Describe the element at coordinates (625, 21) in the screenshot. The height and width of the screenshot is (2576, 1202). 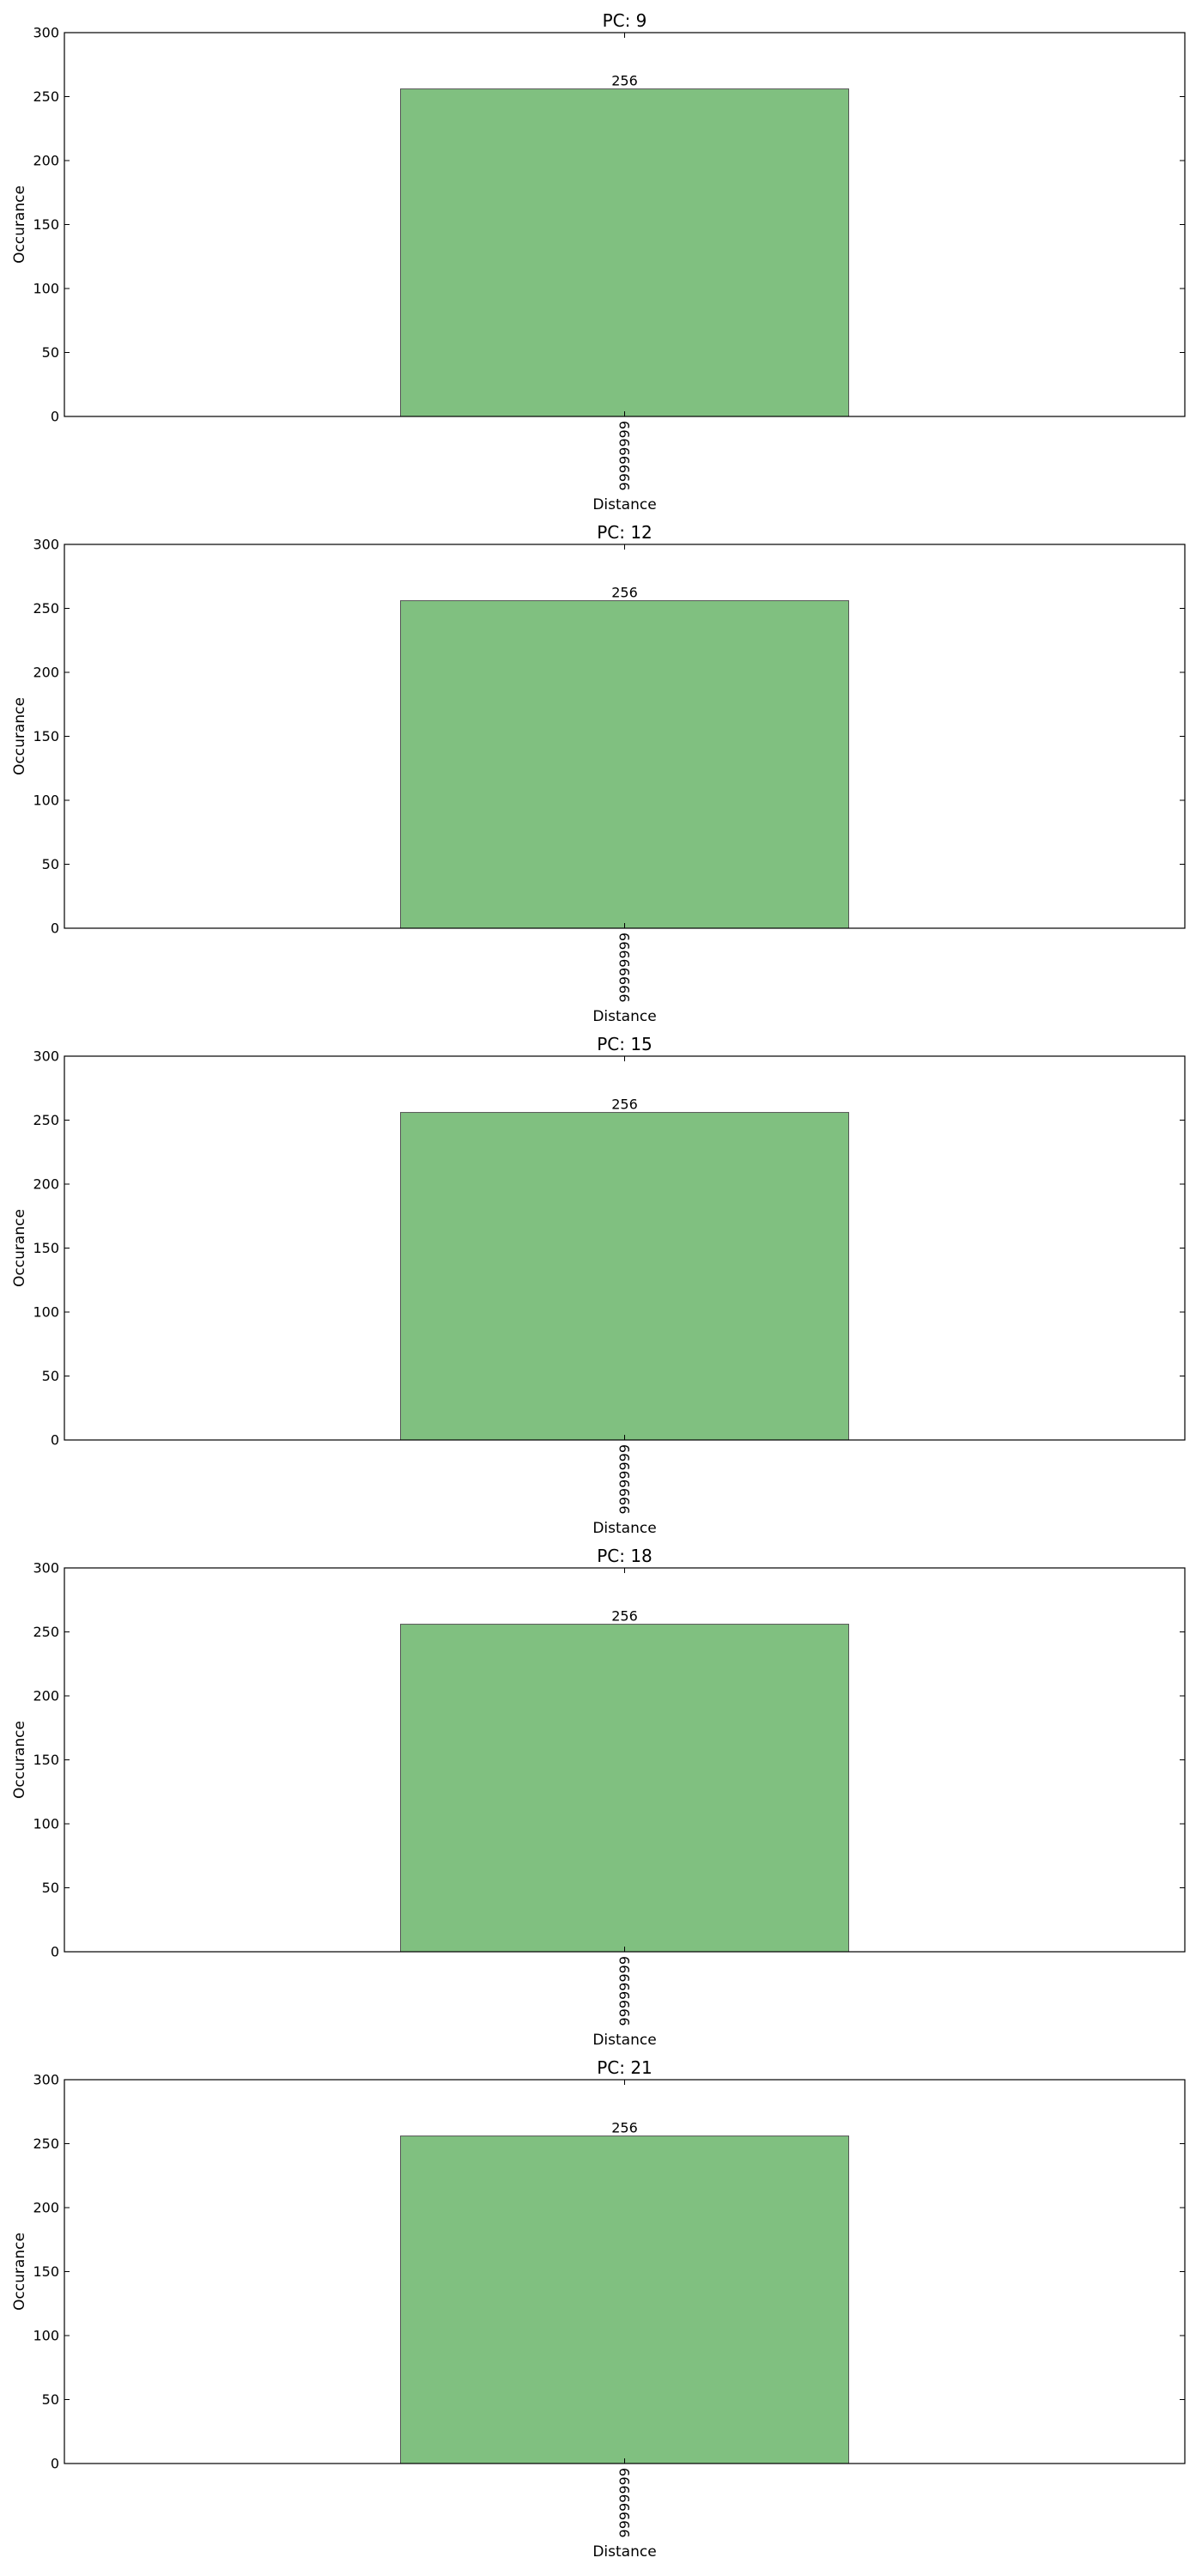
I see `chart-title: PC: 9` at that location.